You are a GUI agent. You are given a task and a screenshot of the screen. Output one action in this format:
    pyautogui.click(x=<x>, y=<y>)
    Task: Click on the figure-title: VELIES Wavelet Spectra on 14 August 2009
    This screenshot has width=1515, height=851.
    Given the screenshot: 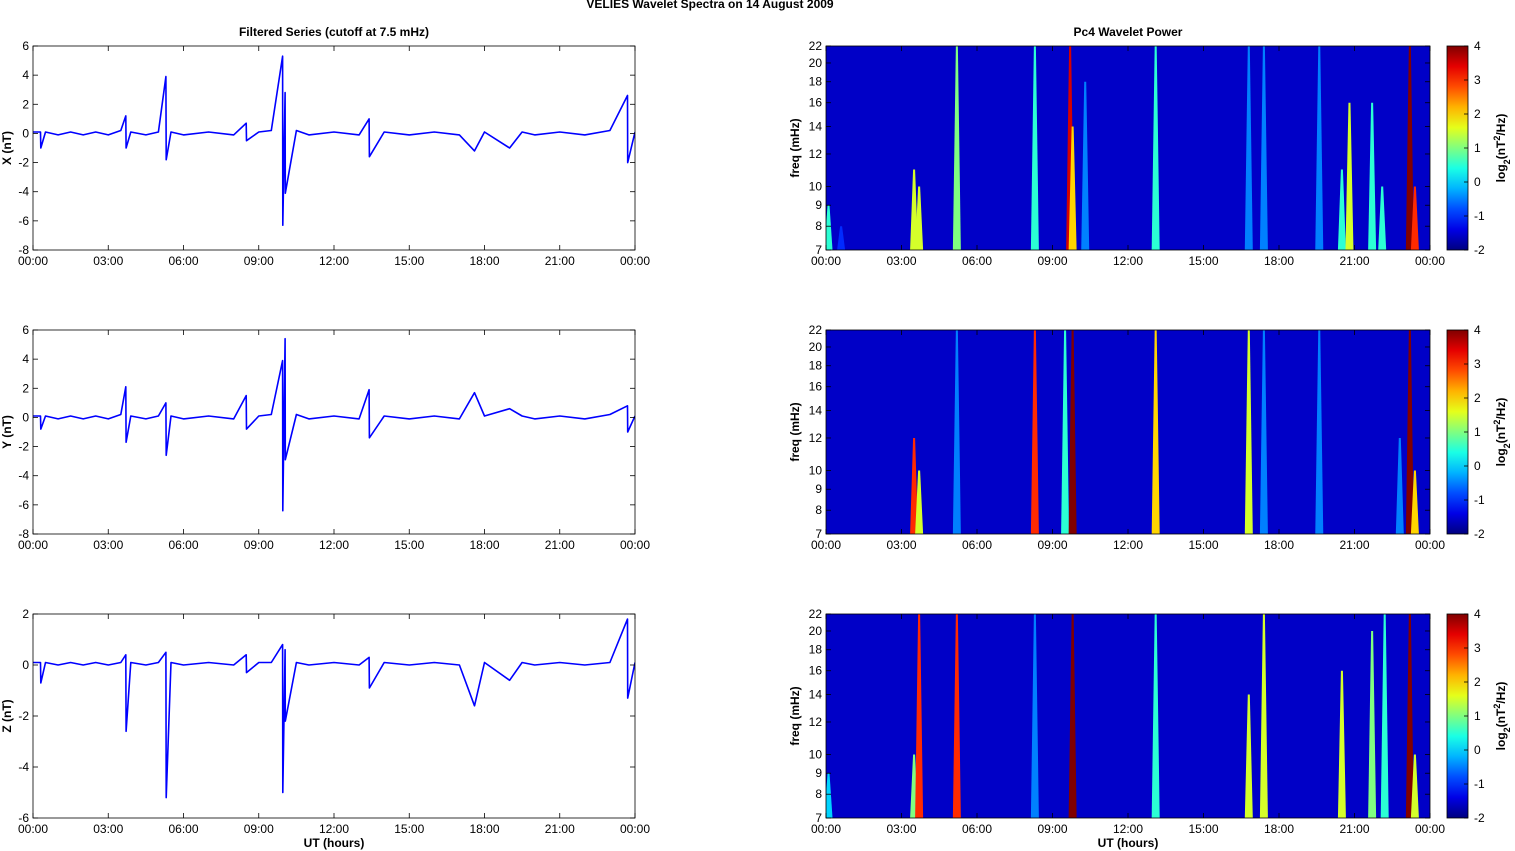 What is the action you would take?
    pyautogui.click(x=710, y=5)
    